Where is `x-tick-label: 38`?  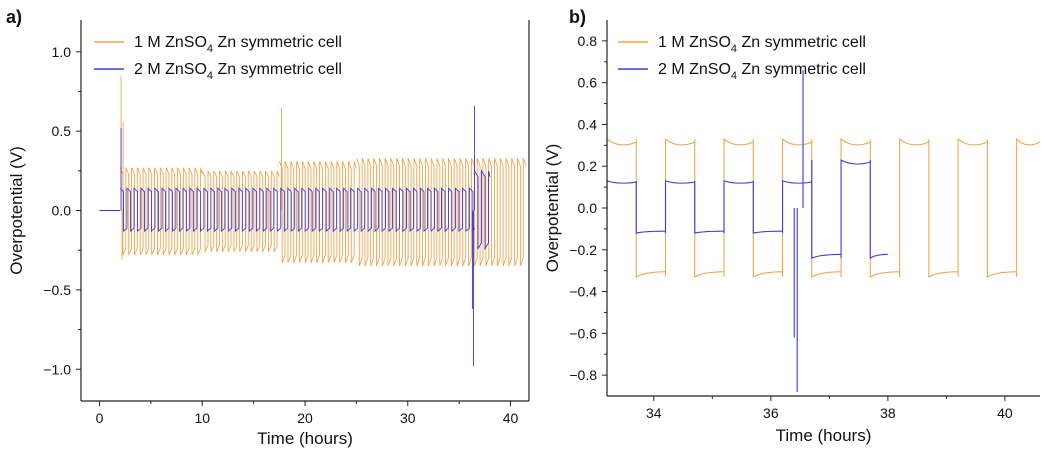 x-tick-label: 38 is located at coordinates (888, 413).